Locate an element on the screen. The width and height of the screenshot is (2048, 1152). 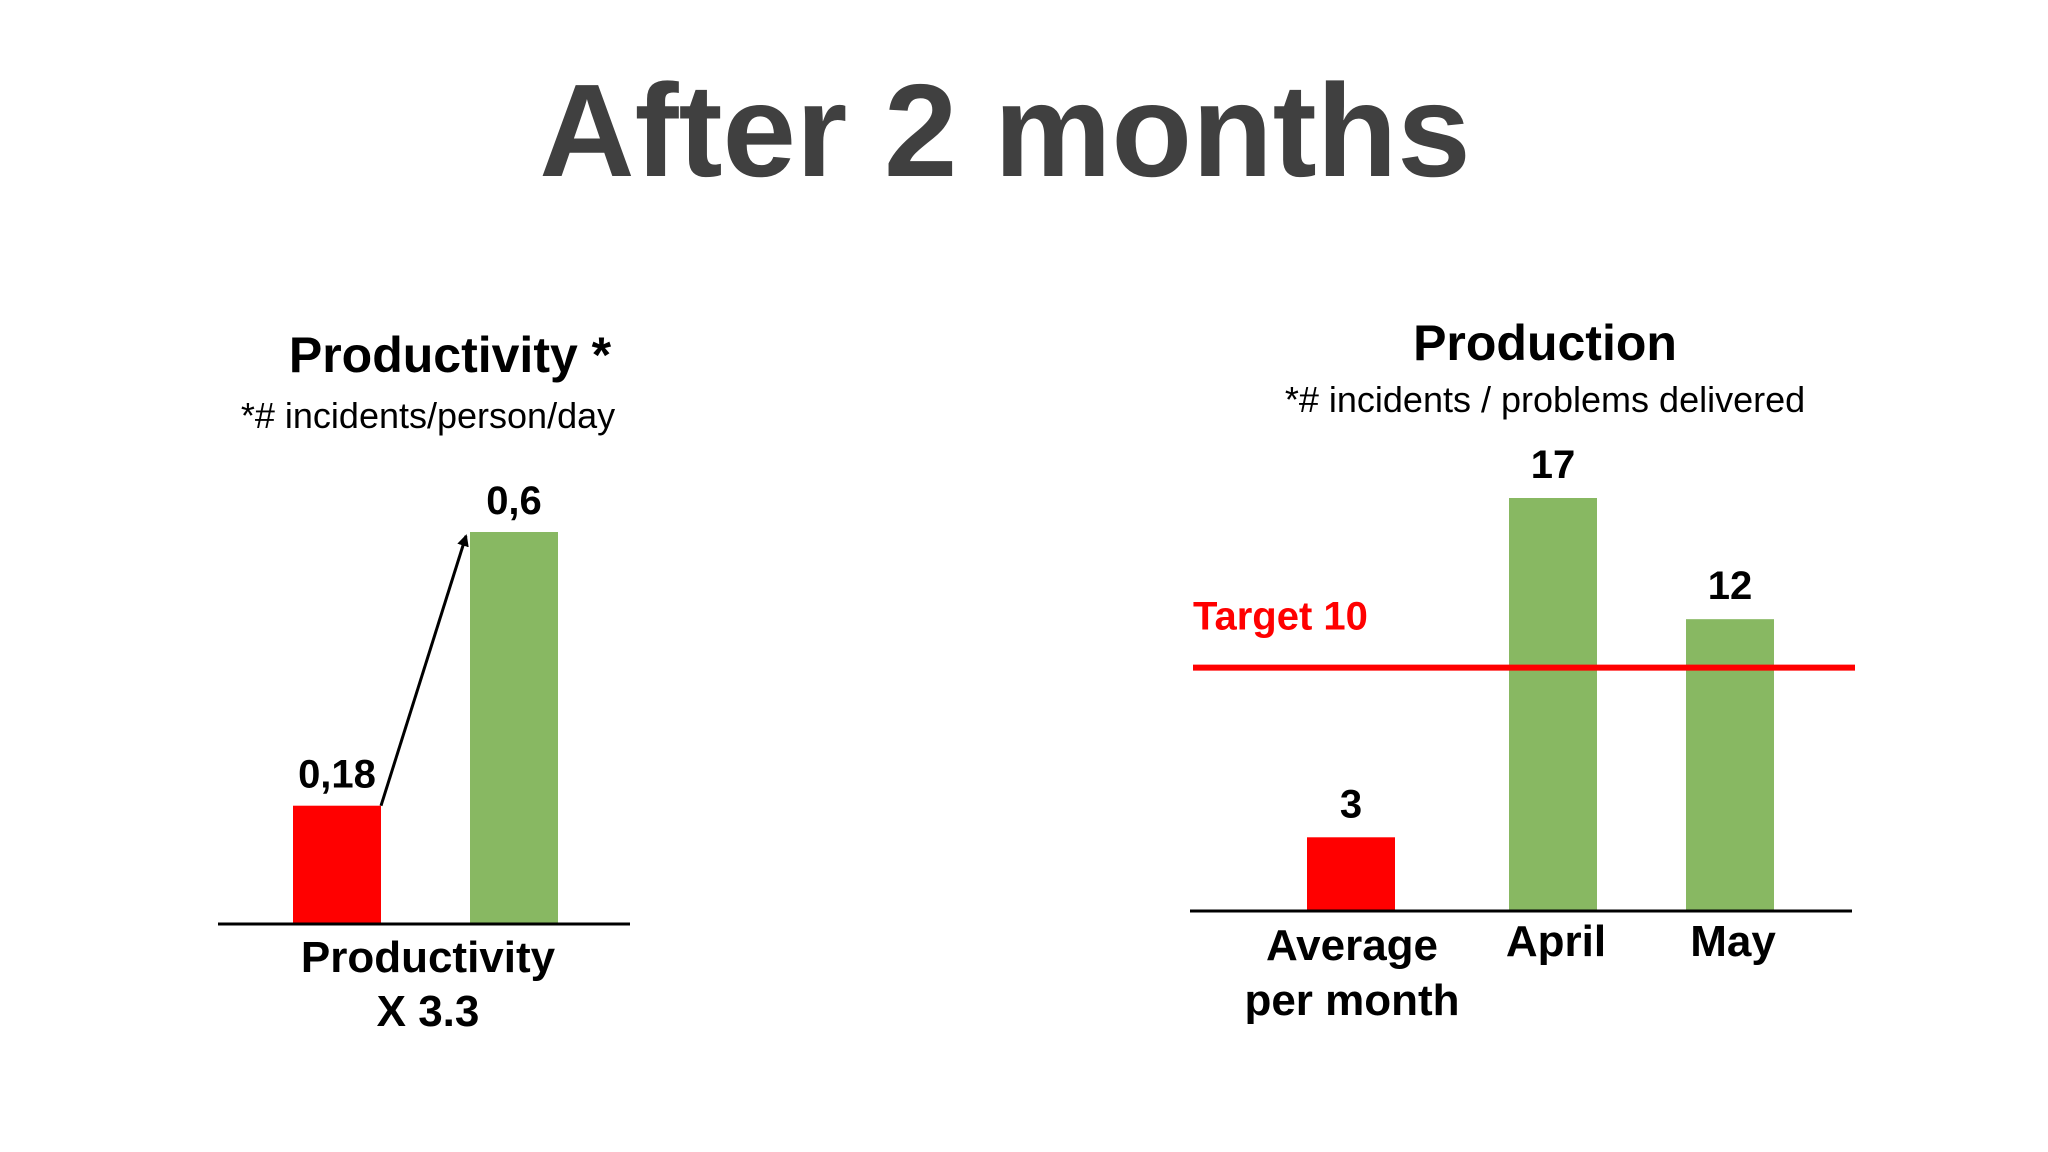
production-bars: 3 17 12 is located at coordinates (1540, 676).